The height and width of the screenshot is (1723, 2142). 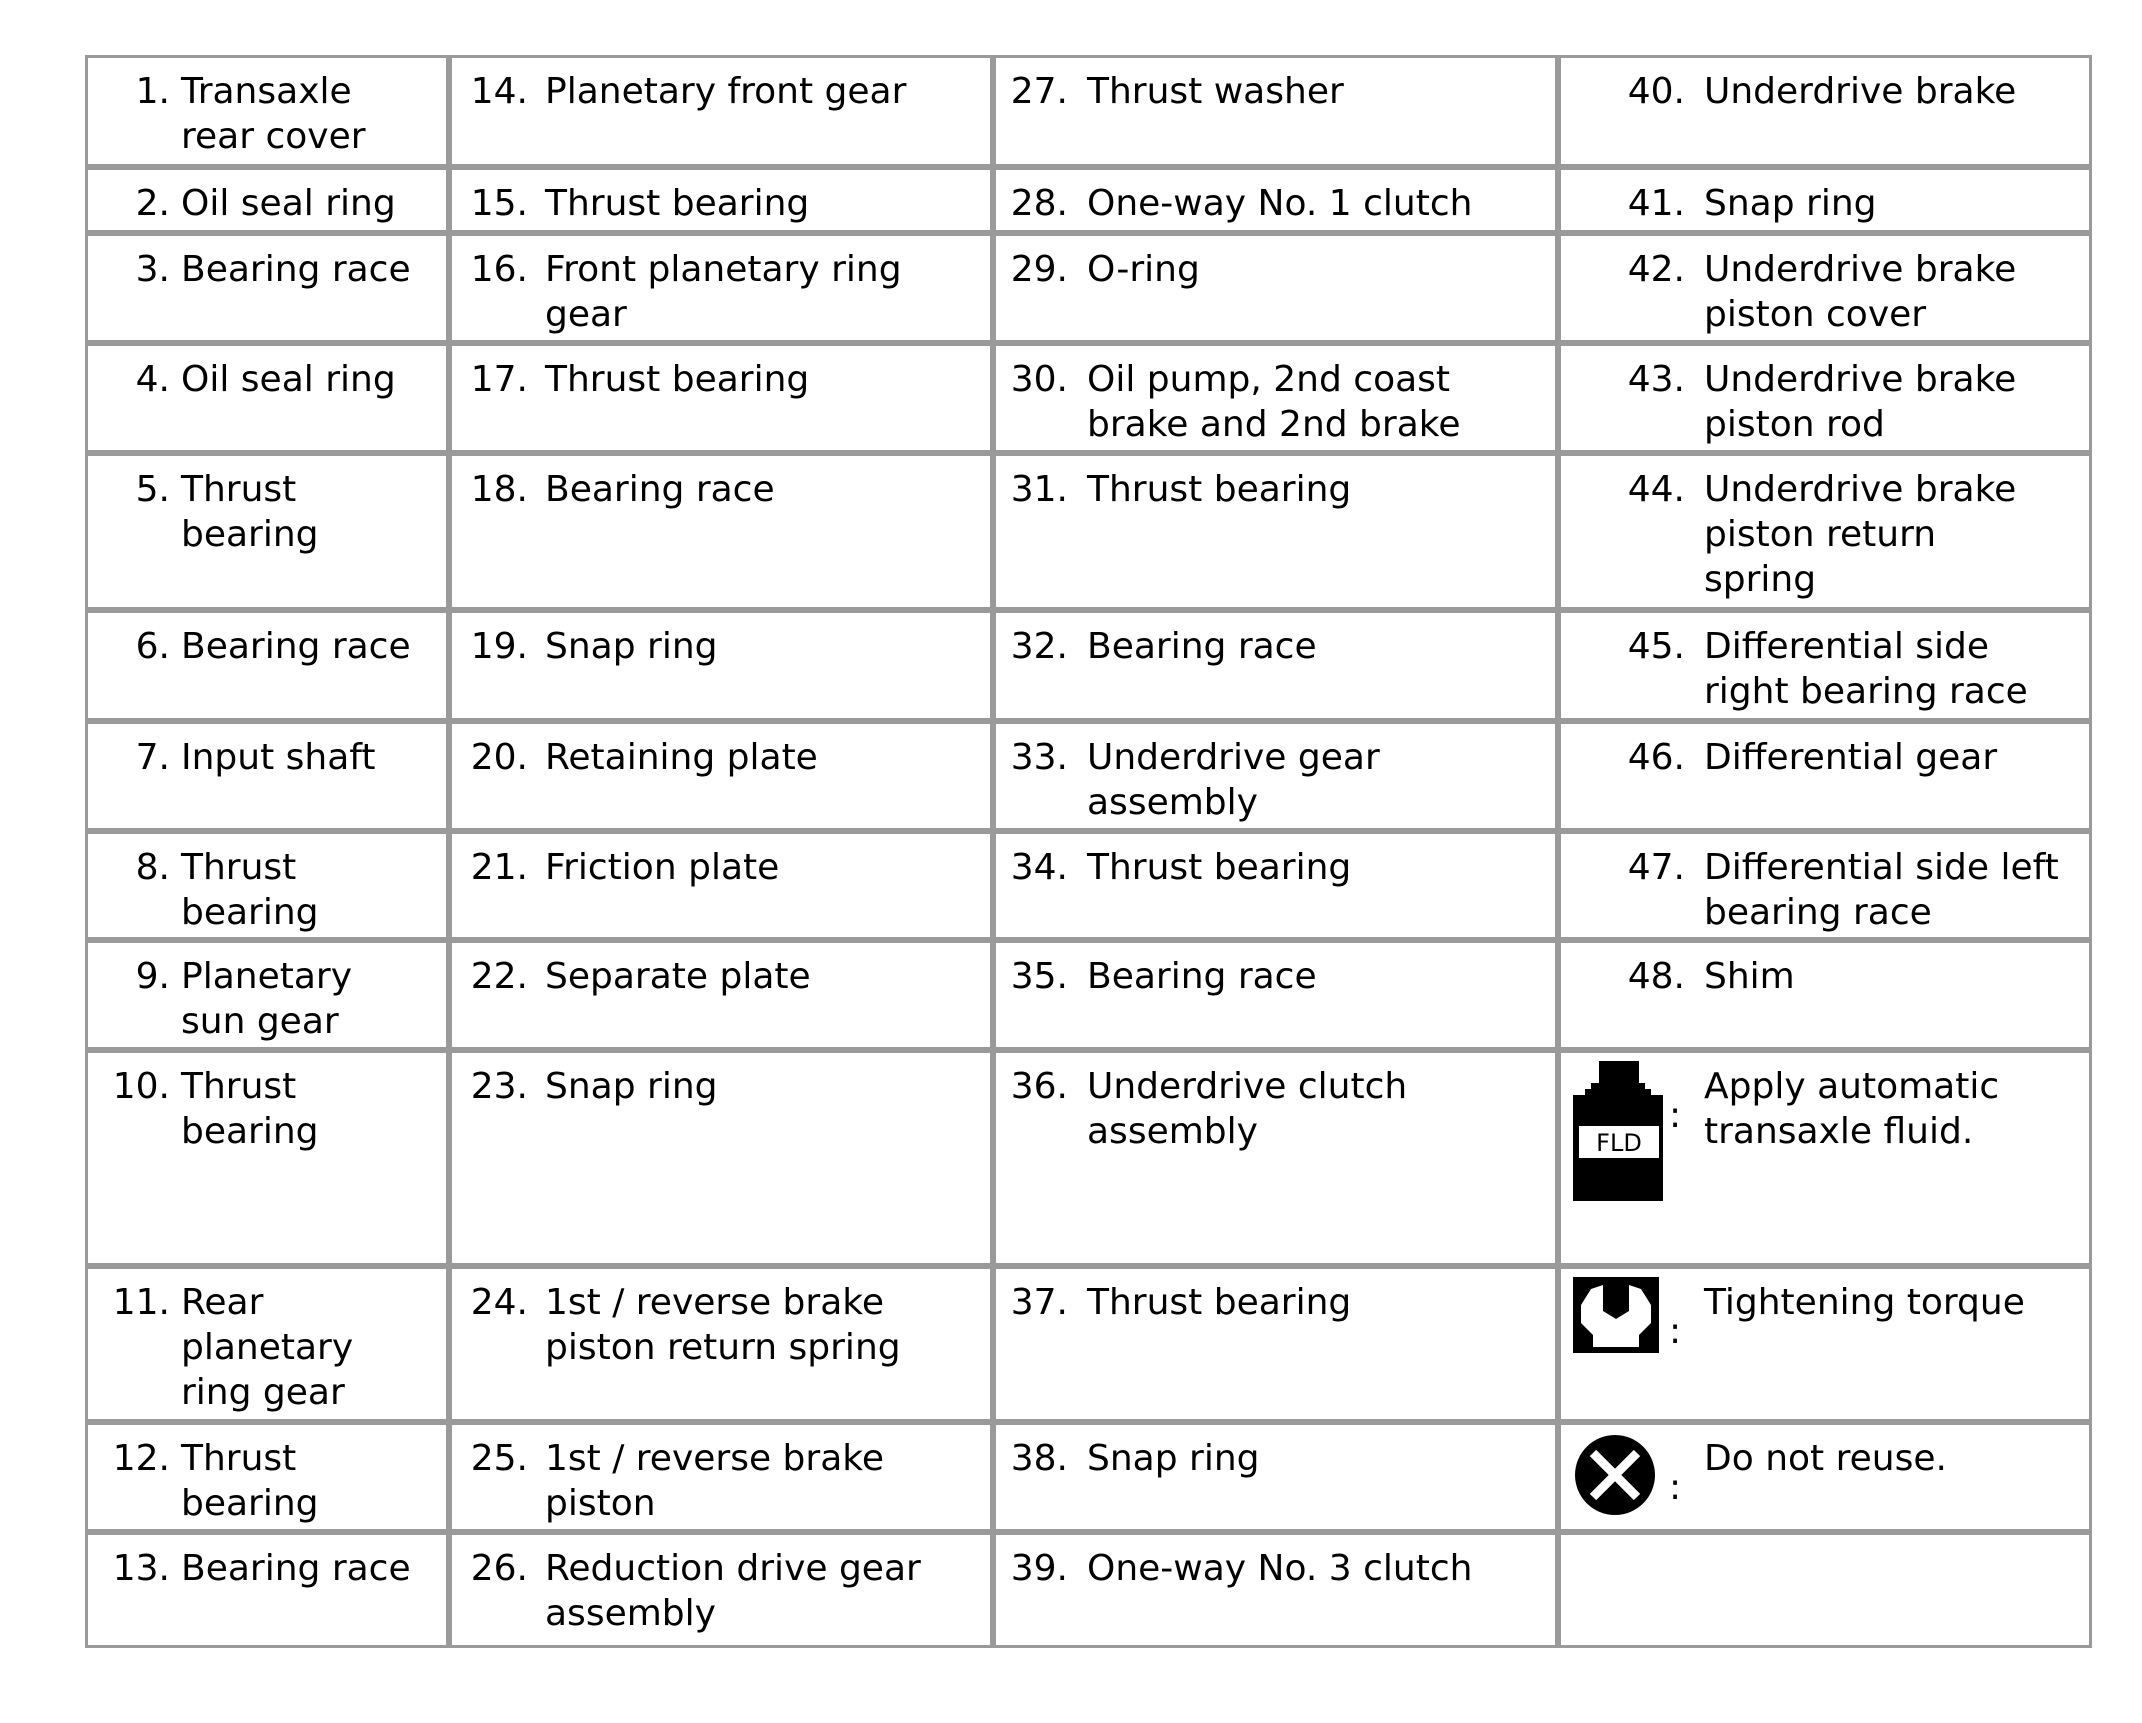 I want to click on part-number: 21., so click(x=499, y=867).